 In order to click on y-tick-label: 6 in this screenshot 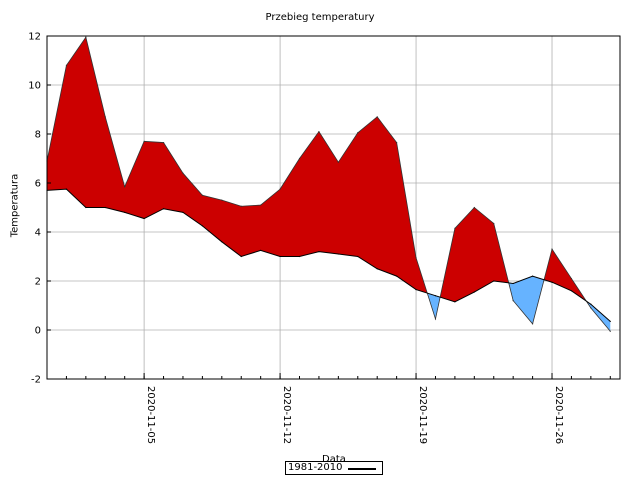, I will do `click(38, 184)`.